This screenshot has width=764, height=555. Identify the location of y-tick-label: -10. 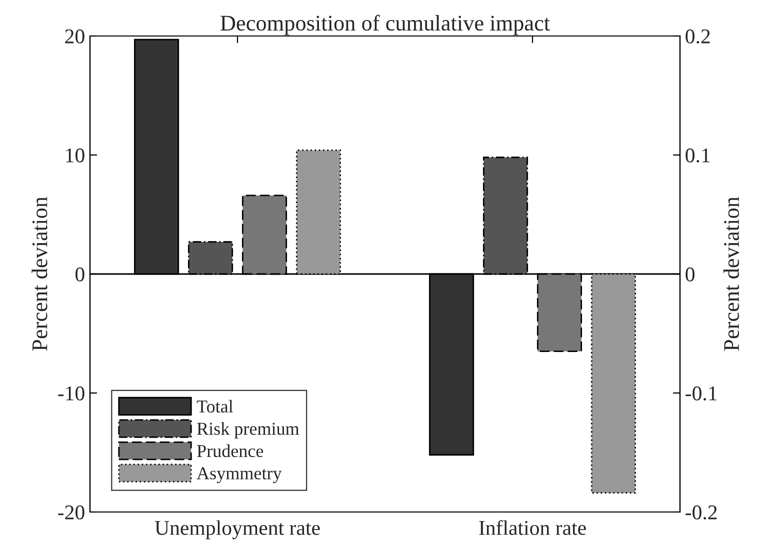
(71, 393).